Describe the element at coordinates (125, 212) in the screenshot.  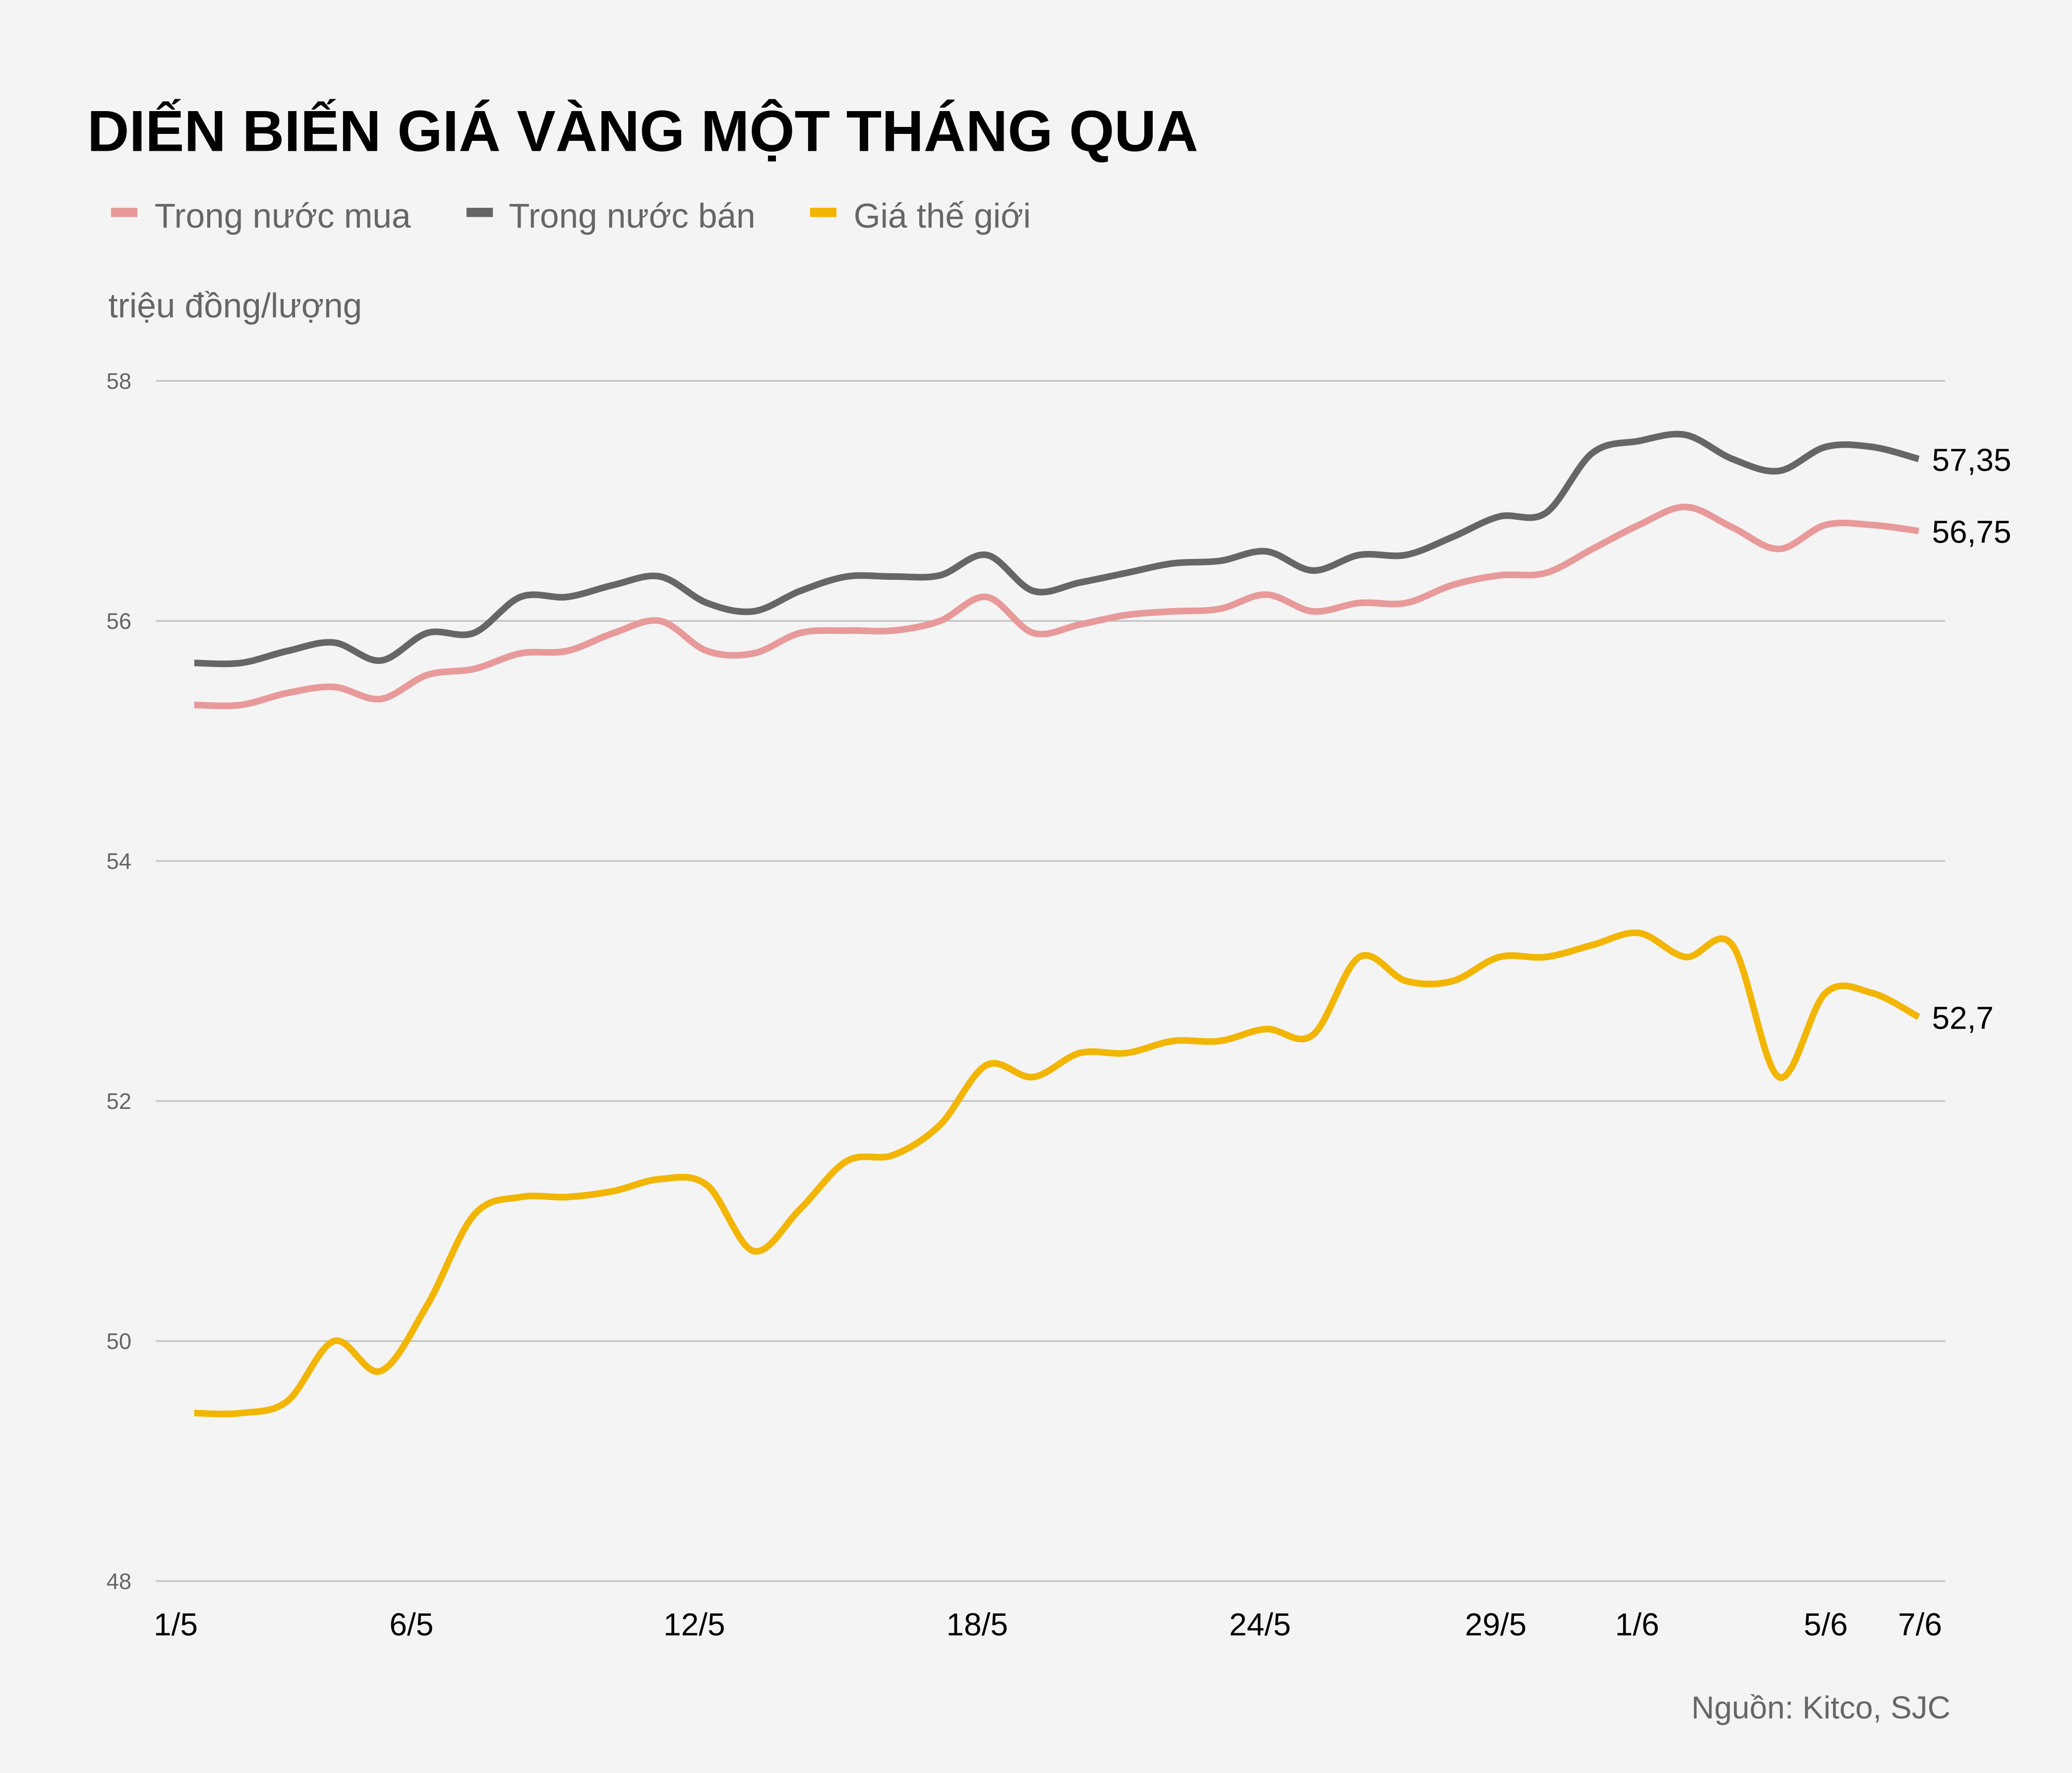
I see `legend-swatch-mua` at that location.